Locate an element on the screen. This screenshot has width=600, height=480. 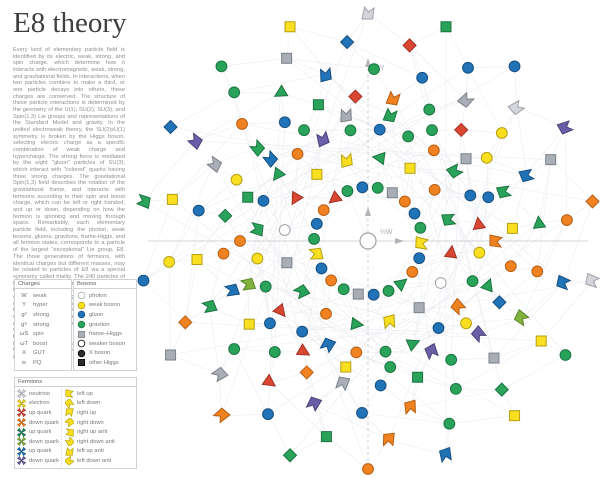
boson-label: X boson is located at coordinates (100, 353).